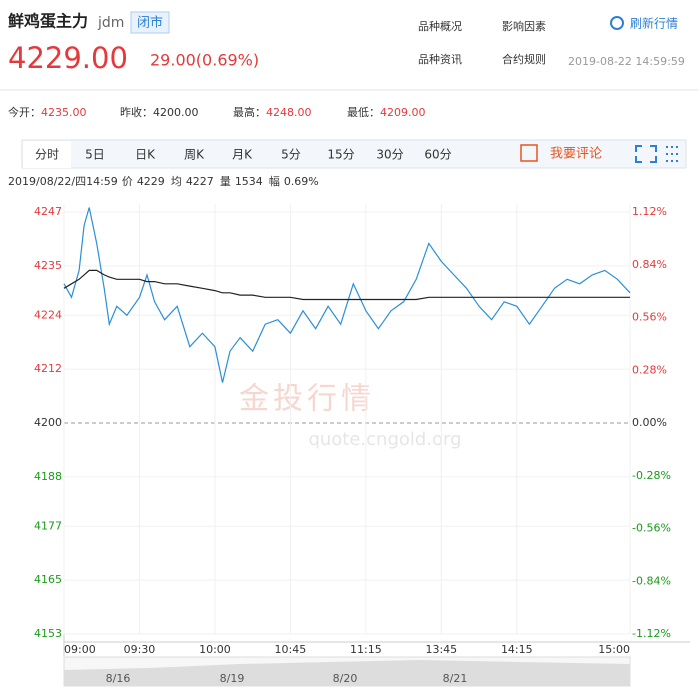 Image resolution: width=699 pixels, height=695 pixels. Describe the element at coordinates (176, 112) in the screenshot. I see `stat-value: 4200.00` at that location.